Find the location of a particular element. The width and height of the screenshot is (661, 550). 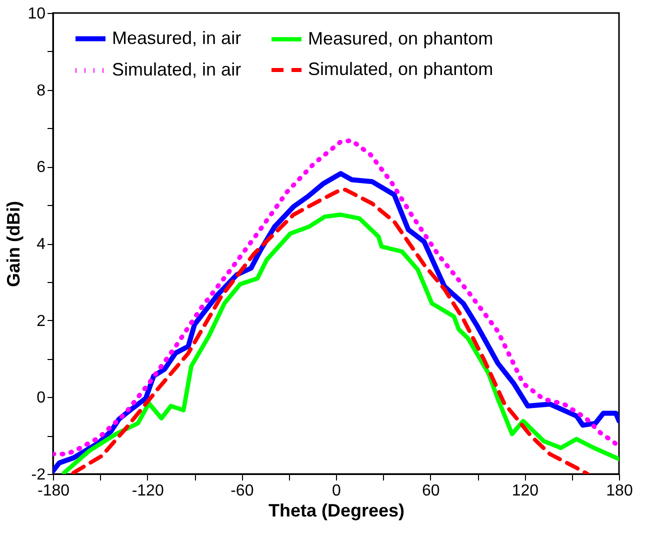

y-axis-title: Gain (dBi) is located at coordinates (14, 244).